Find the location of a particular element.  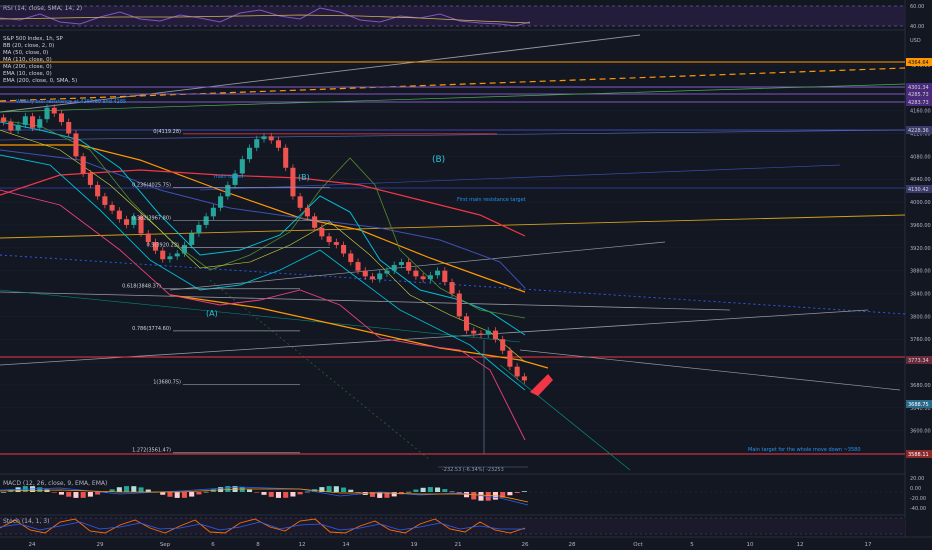

macd-line is located at coordinates (264, 496).